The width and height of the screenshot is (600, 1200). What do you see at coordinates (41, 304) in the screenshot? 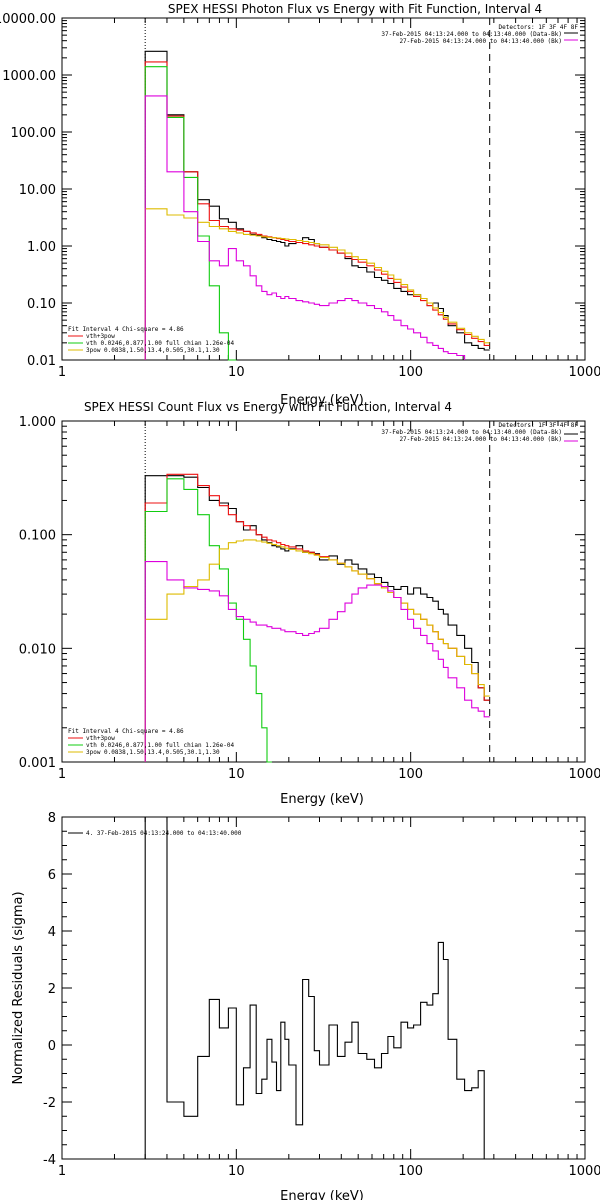
I see `photon-y-tick-label: 0.10` at bounding box center [41, 304].